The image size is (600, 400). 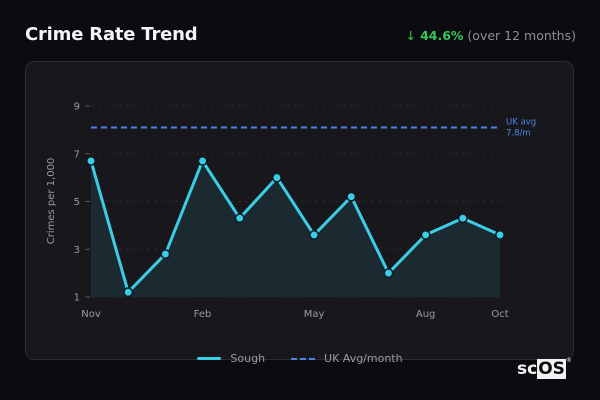 I want to click on legend-item-sough: Sough, so click(x=231, y=358).